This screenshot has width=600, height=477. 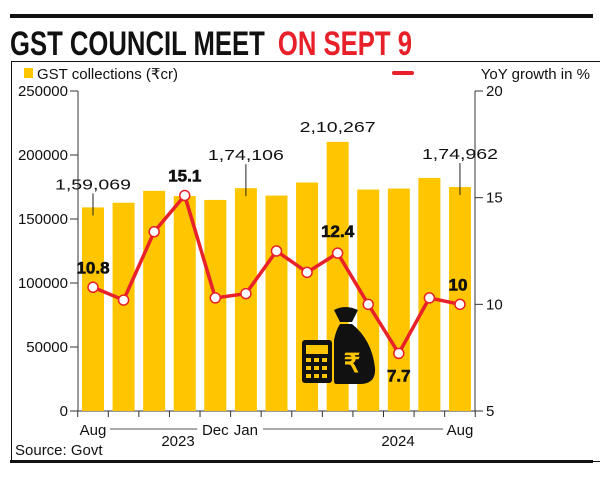 What do you see at coordinates (345, 44) in the screenshot?
I see `title-part2: ON SEPT 9` at bounding box center [345, 44].